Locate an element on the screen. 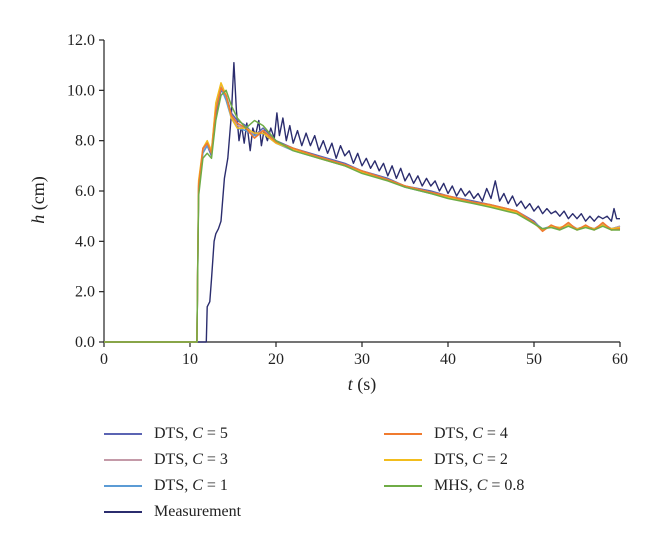 Image resolution: width=660 pixels, height=549 pixels. y-tick-label: 8.0 is located at coordinates (85, 141).